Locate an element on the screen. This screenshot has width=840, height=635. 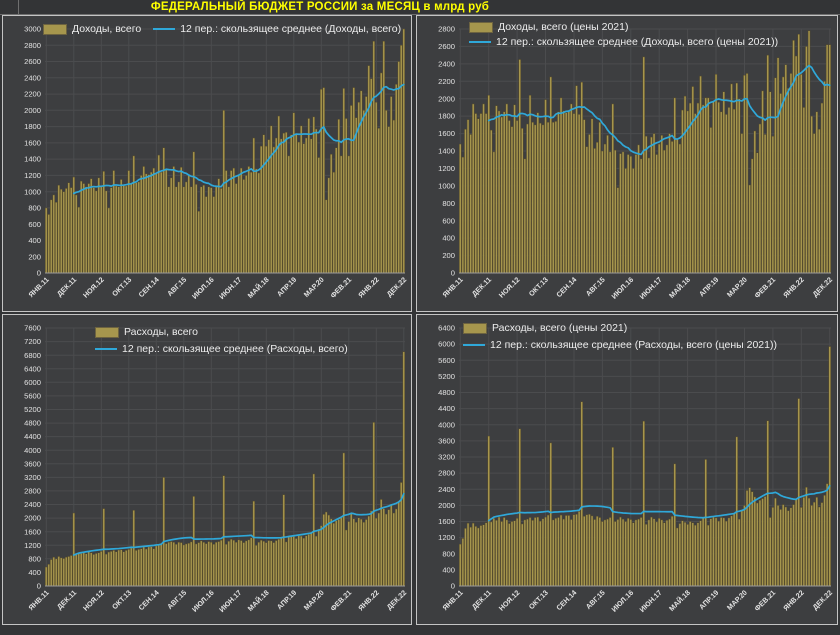
svg-text: 600 is located at coordinates (34, 224).